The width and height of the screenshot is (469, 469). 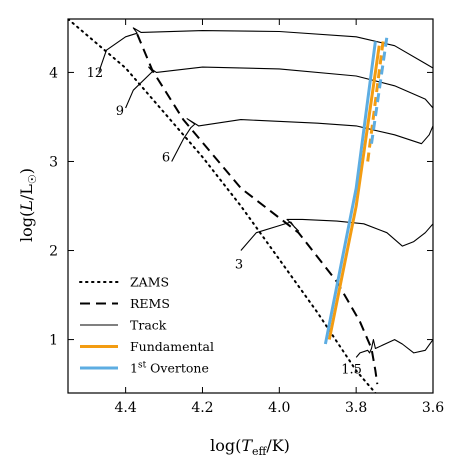 I want to click on 1st-overtone-line, so click(x=350, y=193).